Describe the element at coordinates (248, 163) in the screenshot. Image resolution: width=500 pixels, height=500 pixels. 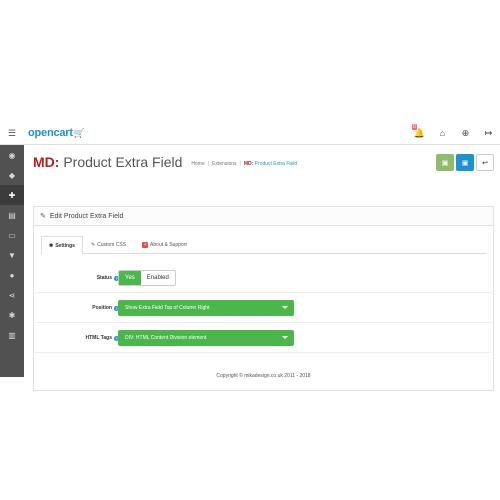
I see `breadcrumb-current-prefix: MD:` at that location.